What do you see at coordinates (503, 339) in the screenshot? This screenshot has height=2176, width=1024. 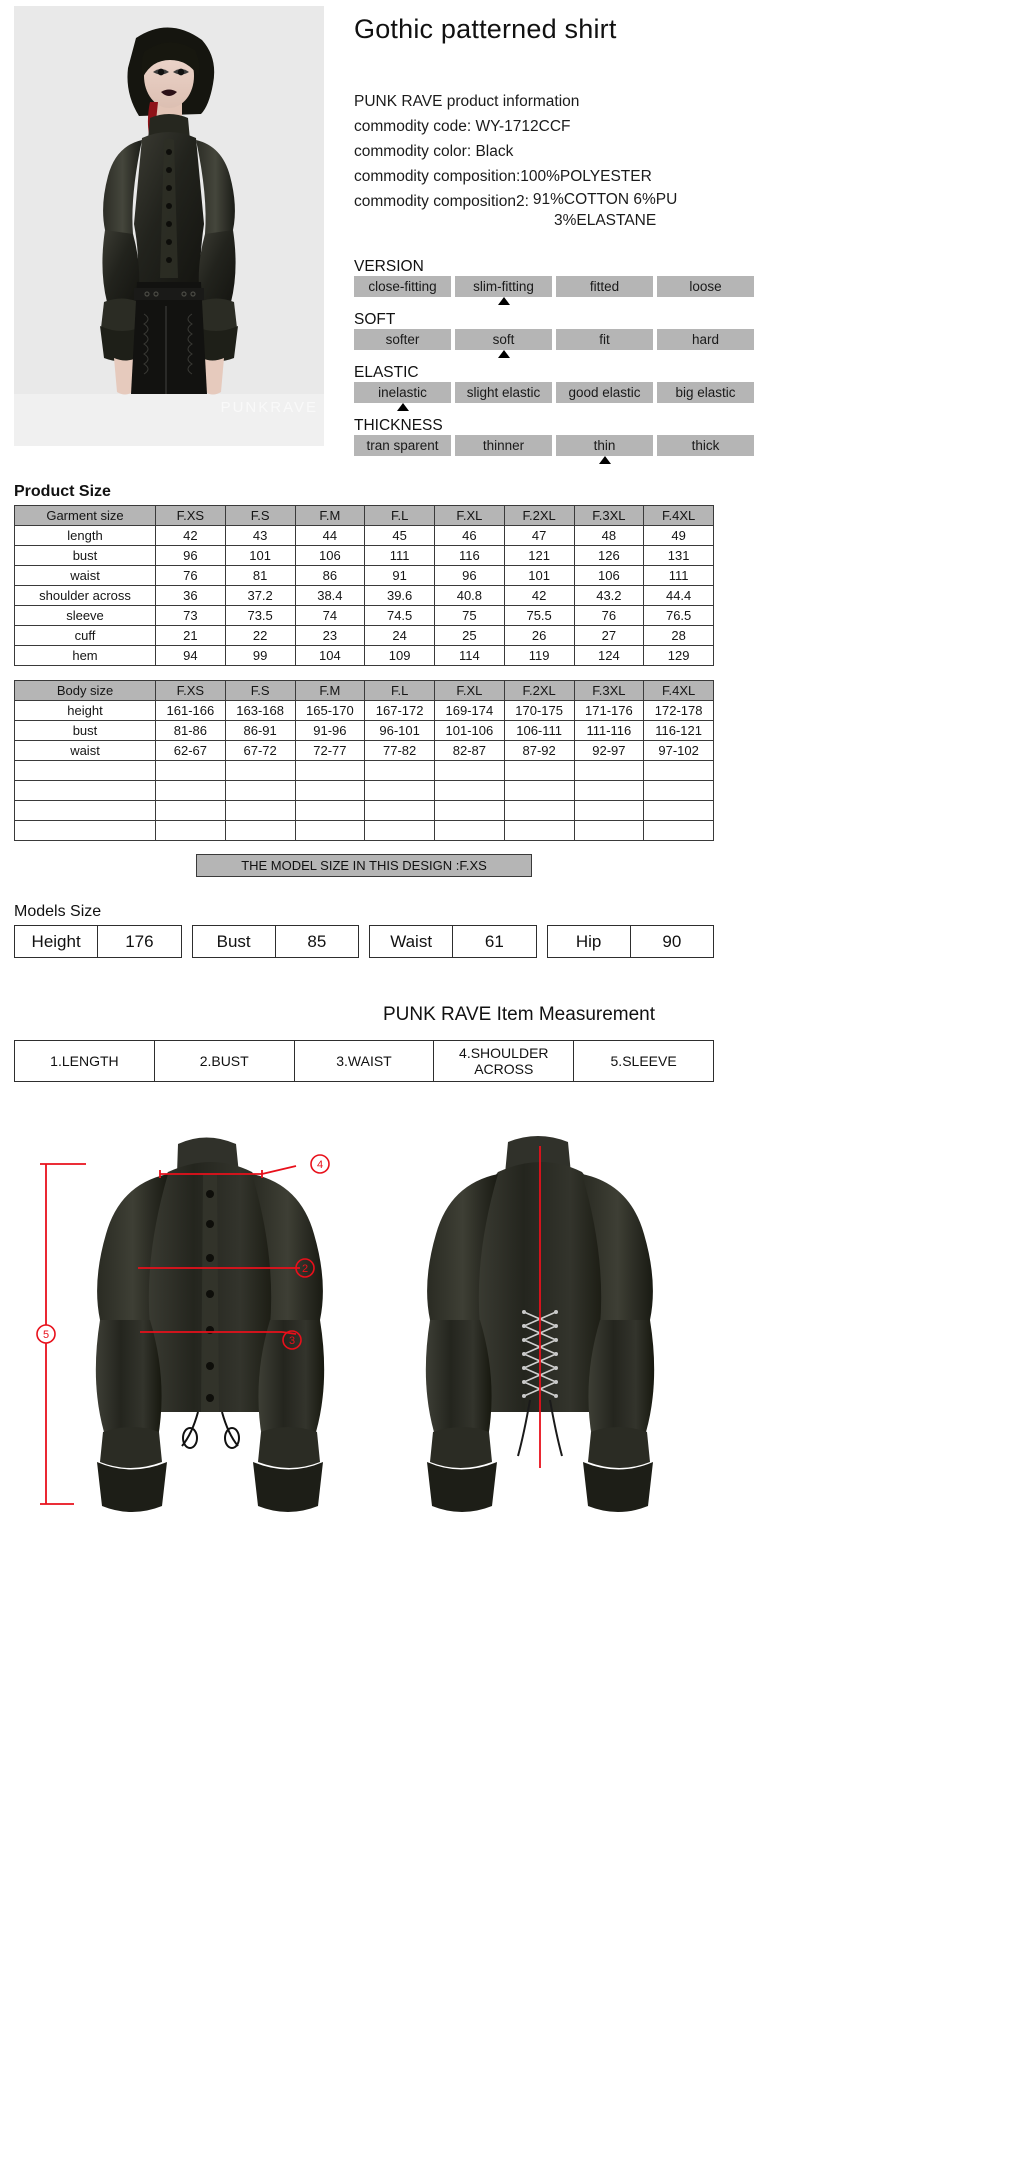 I see `scale-option: soft` at bounding box center [503, 339].